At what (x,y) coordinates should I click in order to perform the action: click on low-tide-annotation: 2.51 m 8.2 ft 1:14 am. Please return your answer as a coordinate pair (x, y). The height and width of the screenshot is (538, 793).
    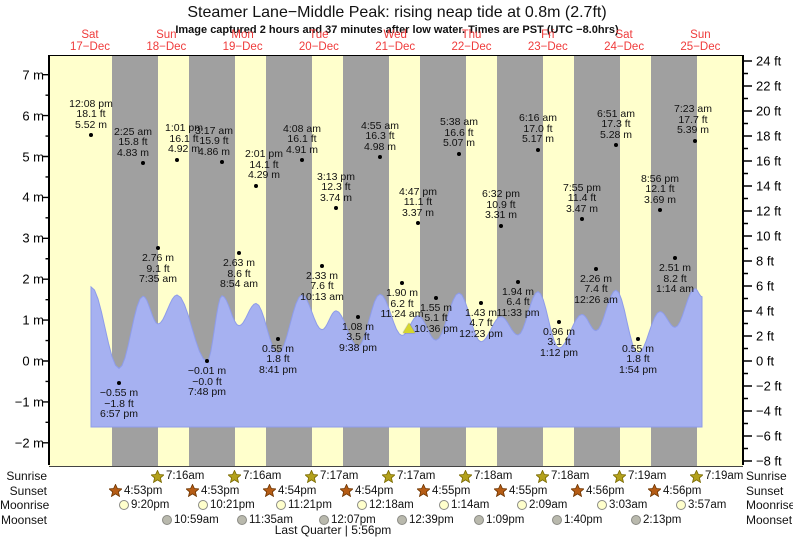
    Looking at the image, I should click on (675, 279).